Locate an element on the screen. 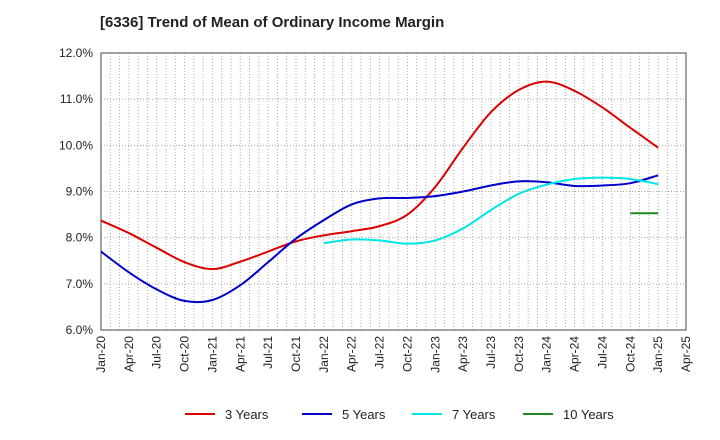  y-tick-label: 6.0% is located at coordinates (80, 330).